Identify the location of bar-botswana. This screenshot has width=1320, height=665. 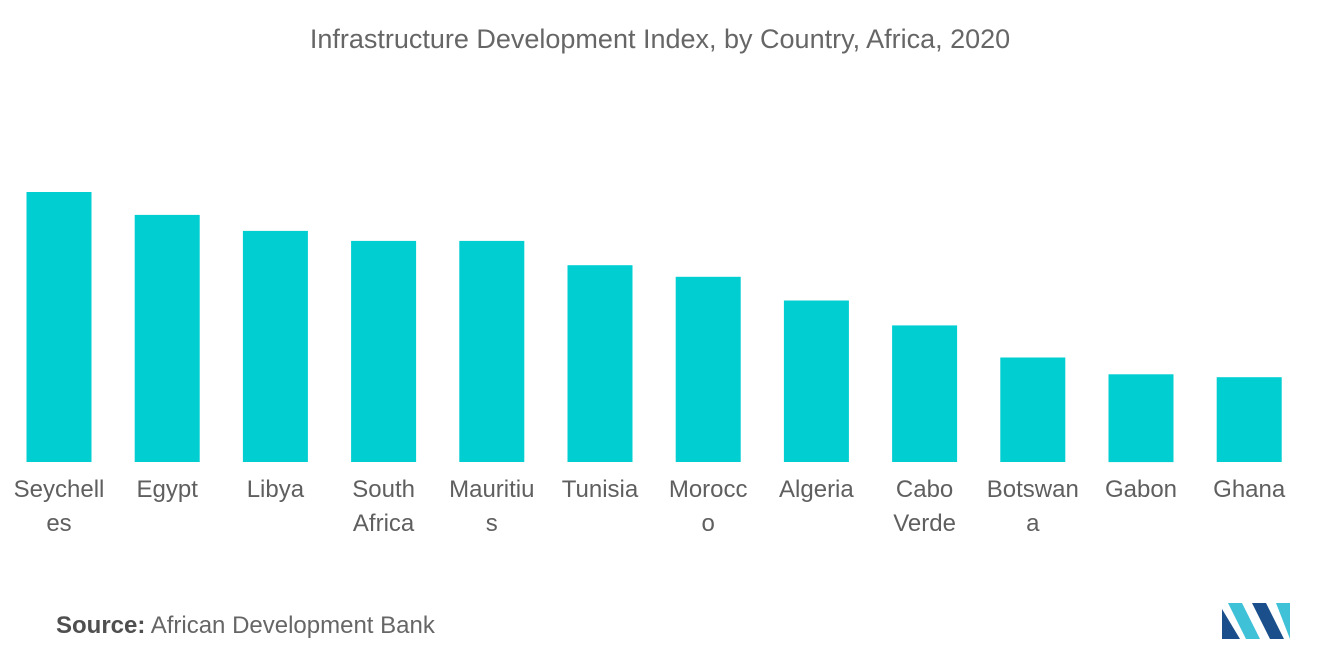
(1033, 409).